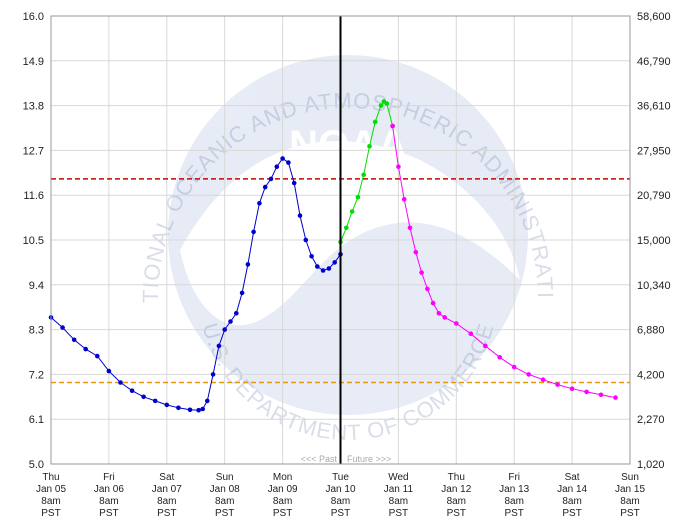  What do you see at coordinates (167, 489) in the screenshot?
I see `x-tick-line: Jan 07` at bounding box center [167, 489].